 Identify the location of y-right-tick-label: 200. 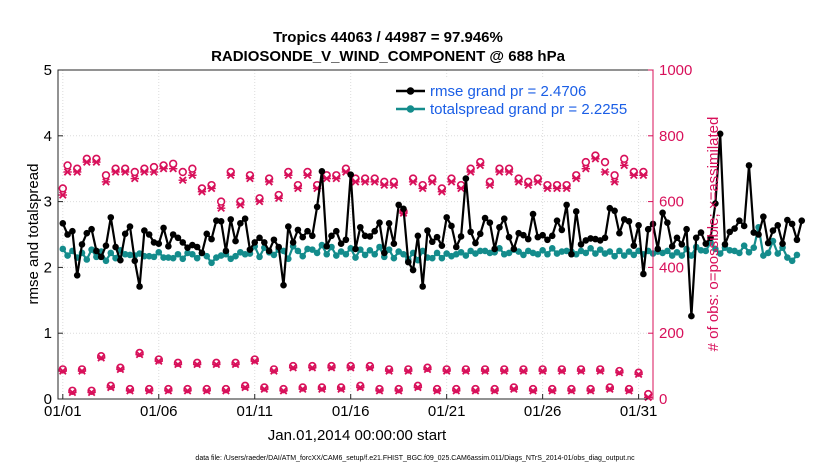
(671, 333).